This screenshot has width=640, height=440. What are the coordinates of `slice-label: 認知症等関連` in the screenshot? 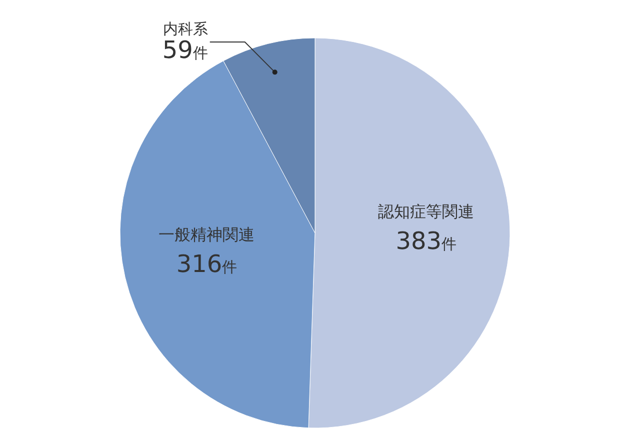 It's located at (426, 211).